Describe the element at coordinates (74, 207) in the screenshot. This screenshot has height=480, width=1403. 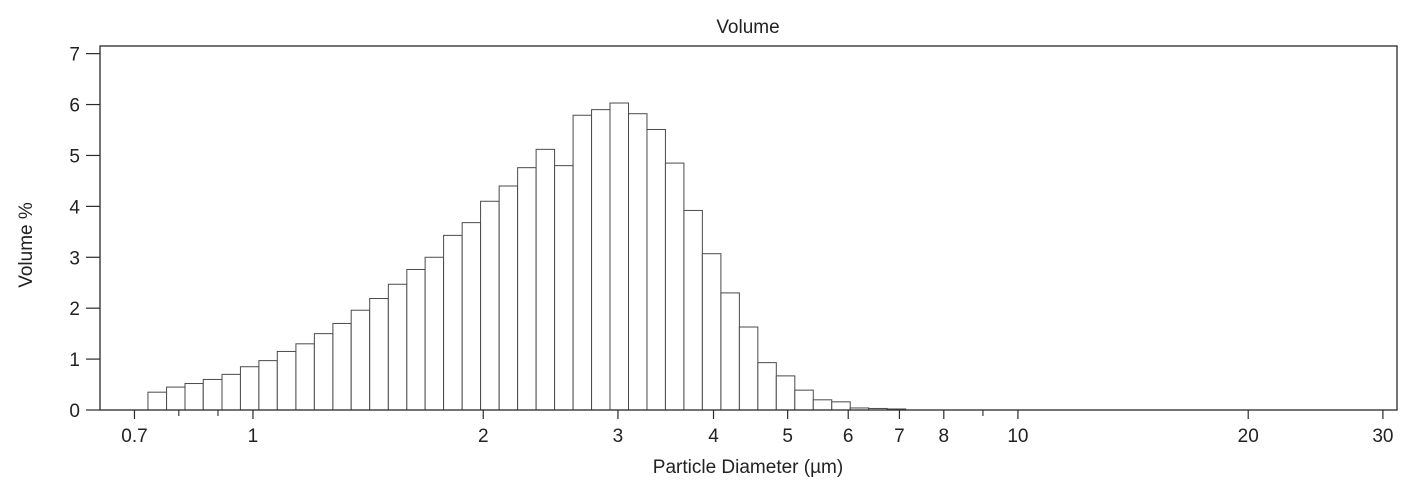
I see `y-axis-tick-label: 4` at that location.